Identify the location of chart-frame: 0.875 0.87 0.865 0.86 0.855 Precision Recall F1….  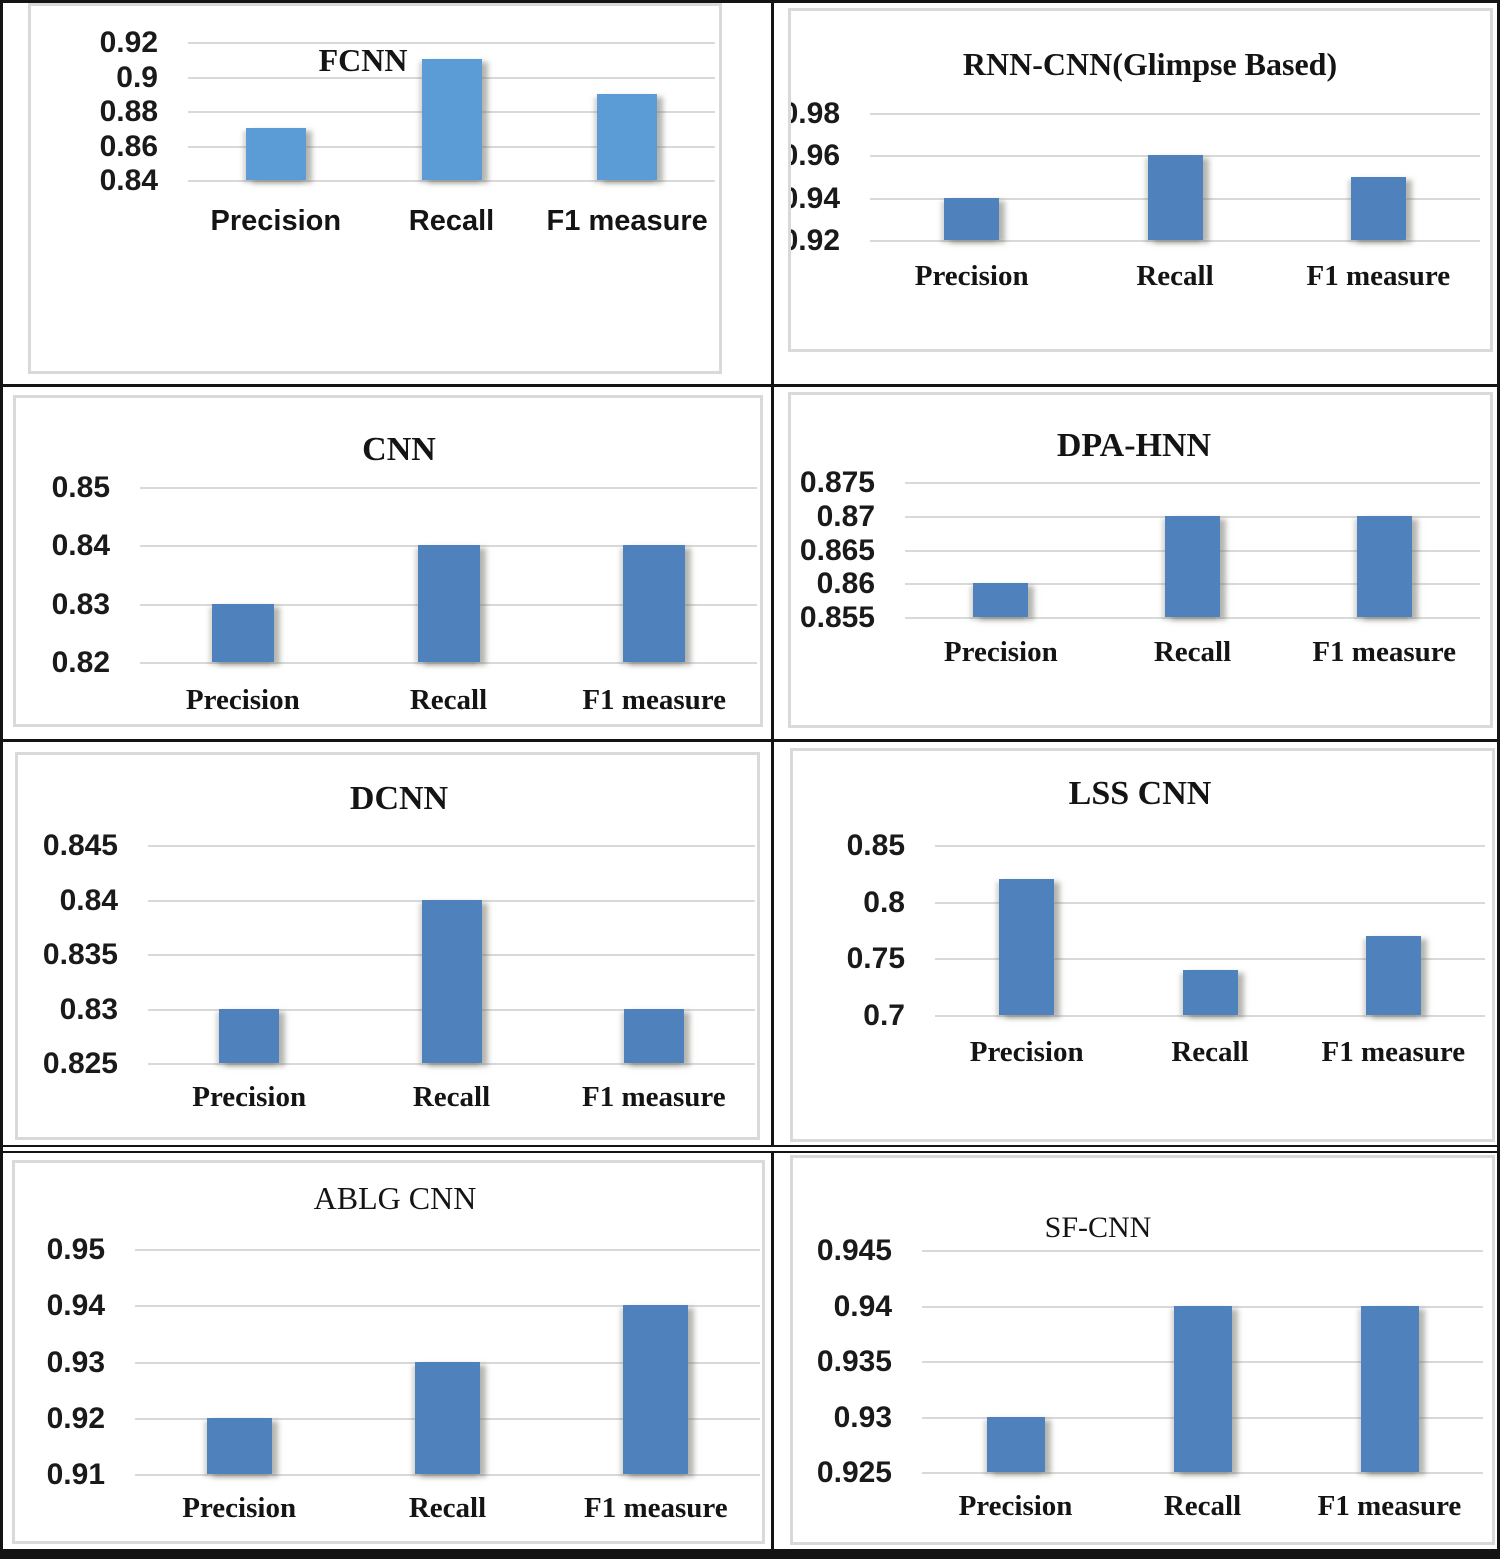
(1140, 560).